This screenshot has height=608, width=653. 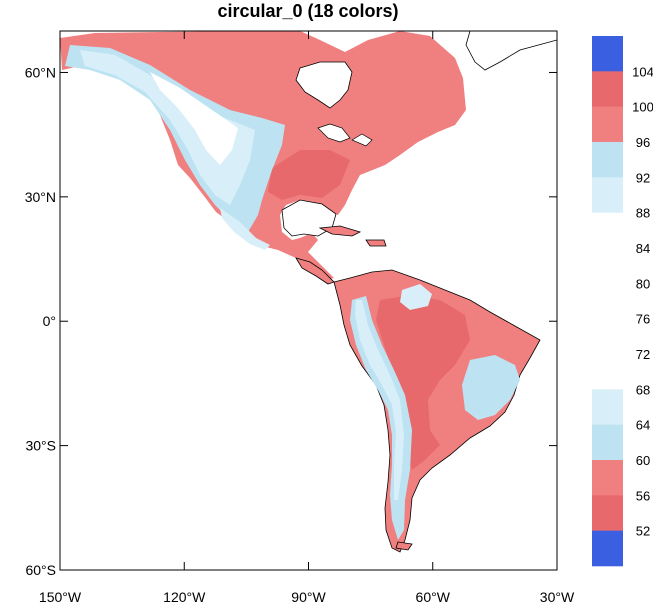 I want to click on colorbar-label: 92, so click(x=643, y=177).